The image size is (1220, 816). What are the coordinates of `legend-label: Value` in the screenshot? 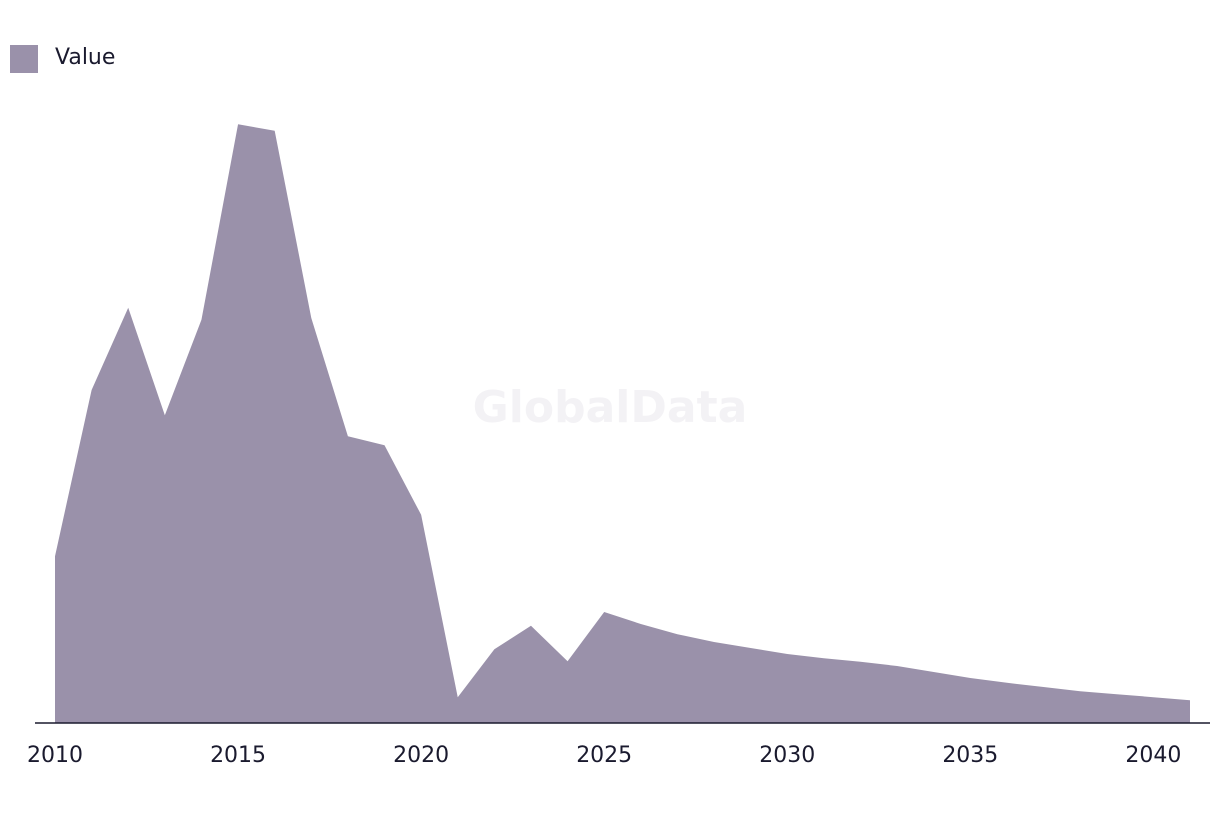 It's located at (85, 57).